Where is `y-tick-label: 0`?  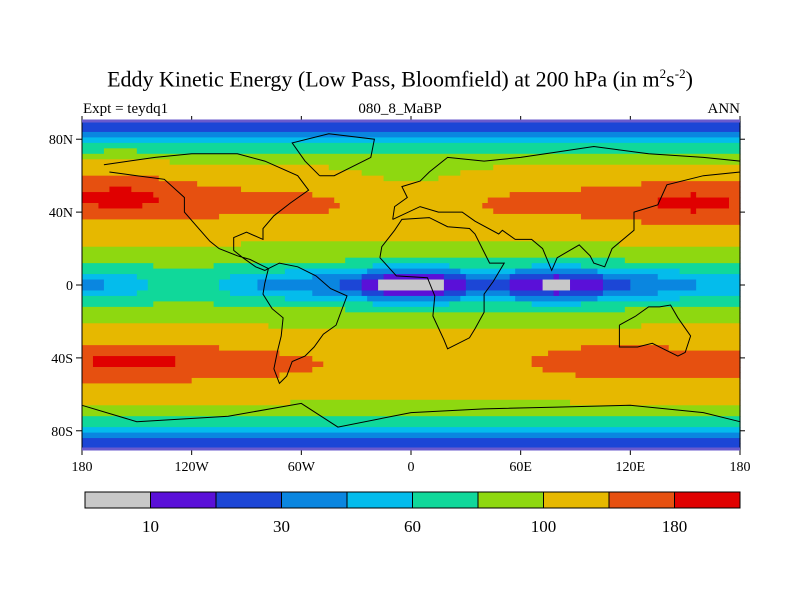 y-tick-label: 0 is located at coordinates (69, 286).